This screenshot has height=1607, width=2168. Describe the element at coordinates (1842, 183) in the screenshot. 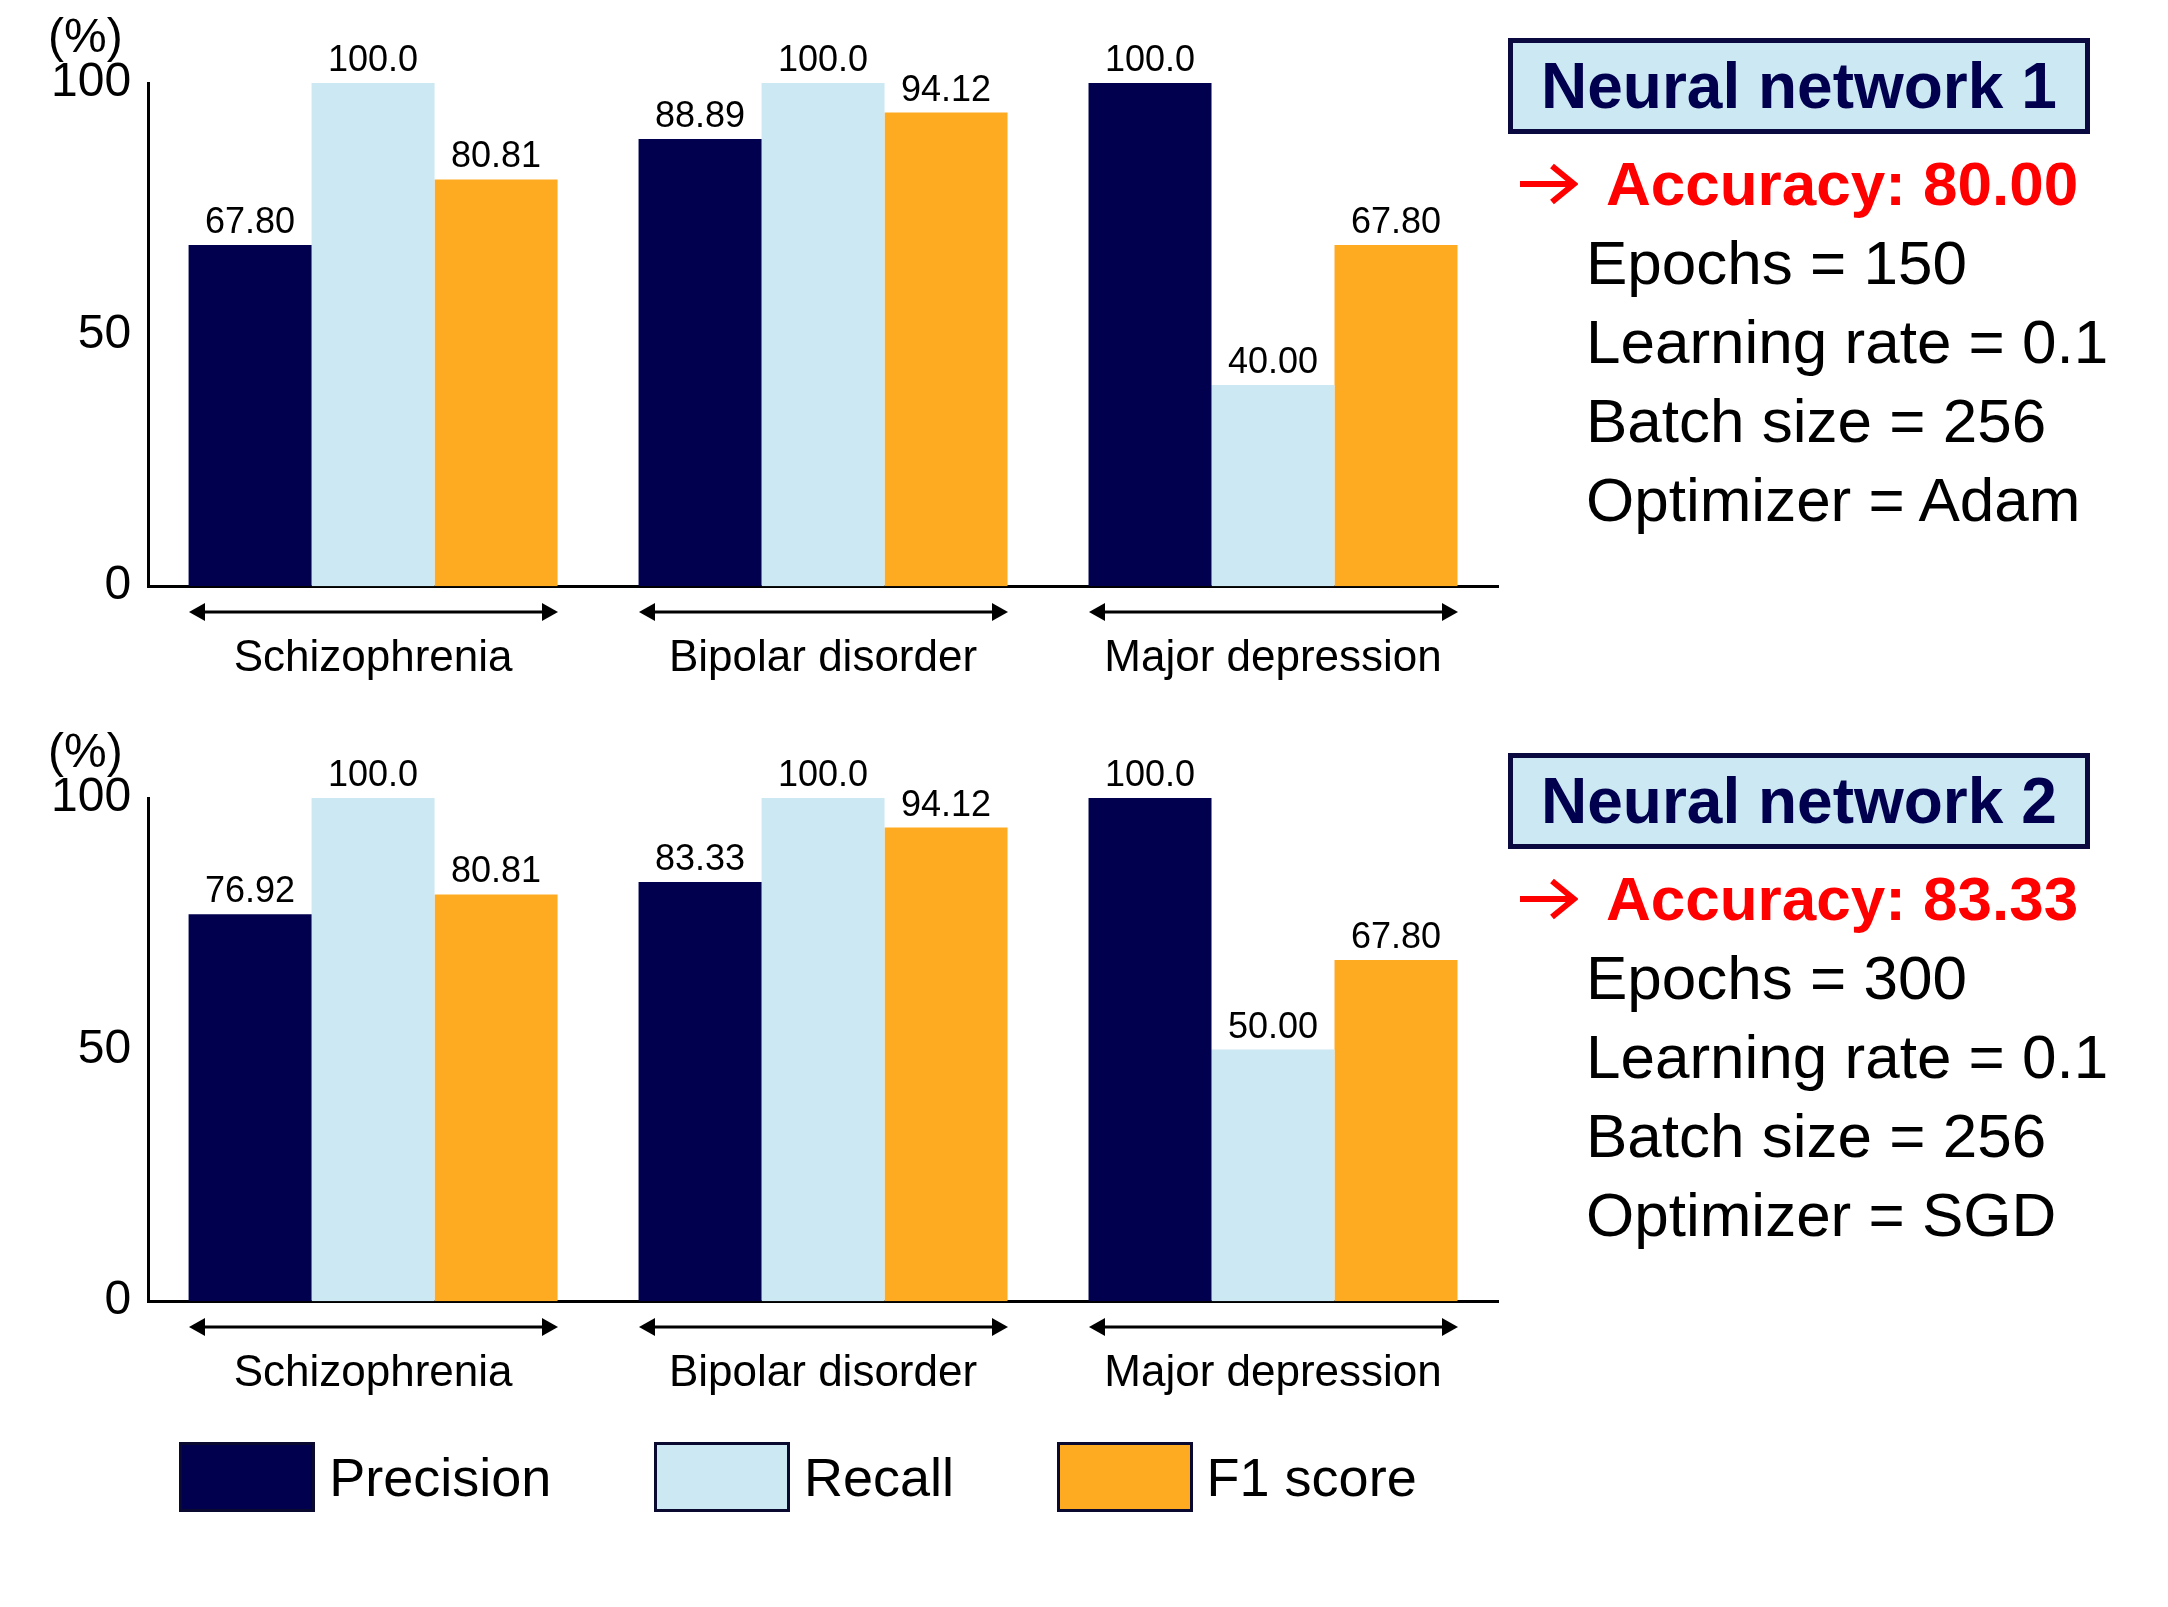

I see `text: Accuracy: 80.00` at that location.